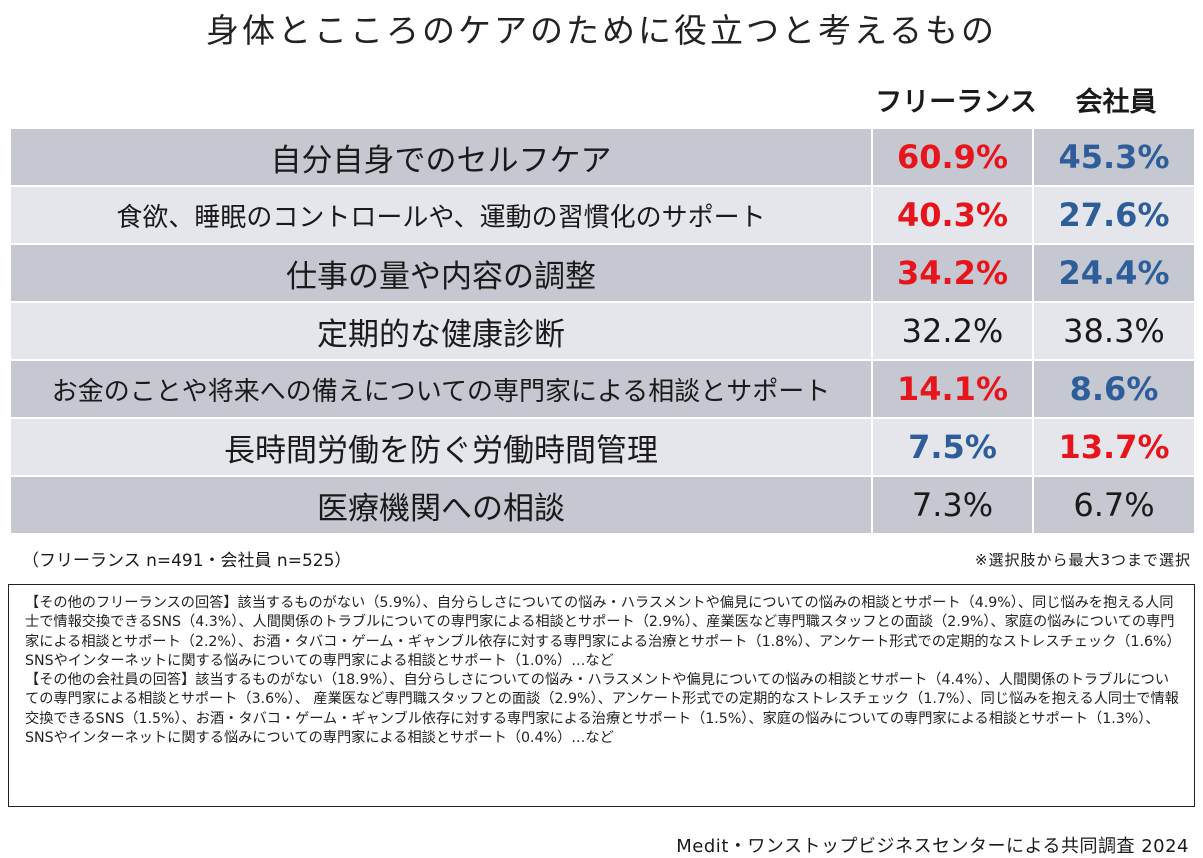 Image resolution: width=1203 pixels, height=858 pixels. I want to click on employee-value: 6.7%, so click(1114, 505).